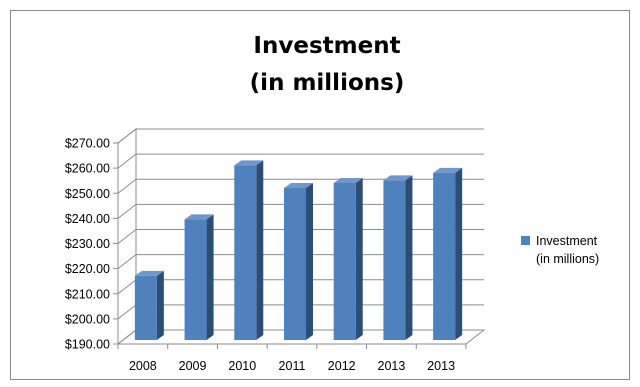 The image size is (640, 387). Describe the element at coordinates (525, 240) in the screenshot. I see `legend-swatch` at that location.